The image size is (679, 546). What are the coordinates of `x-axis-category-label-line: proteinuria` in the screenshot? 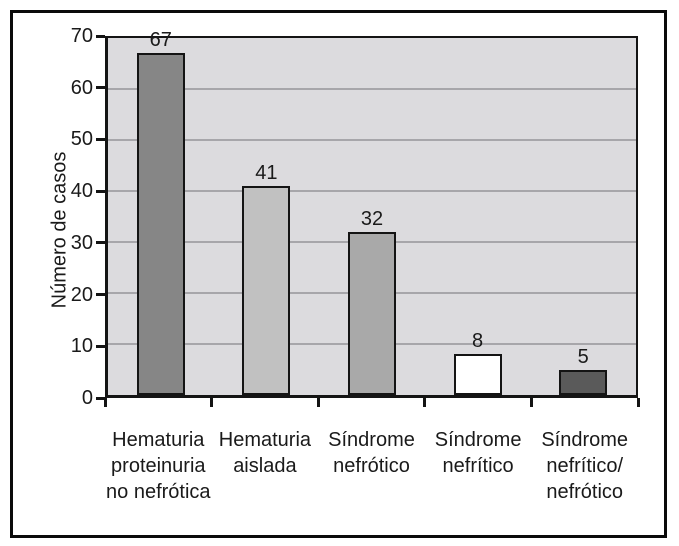 It's located at (158, 466).